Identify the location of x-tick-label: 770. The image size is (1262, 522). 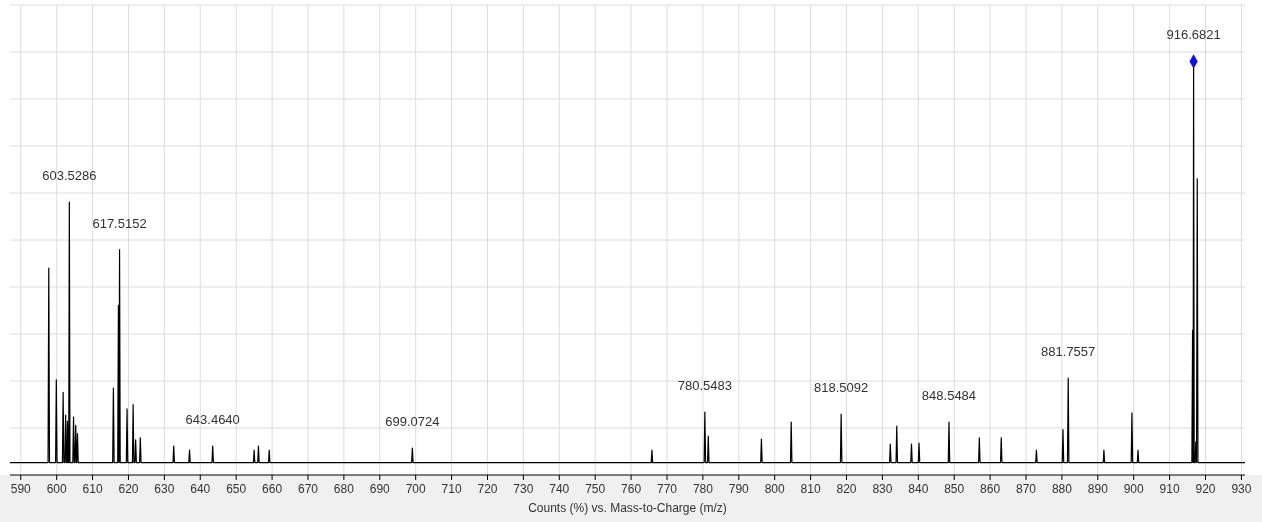
(667, 489).